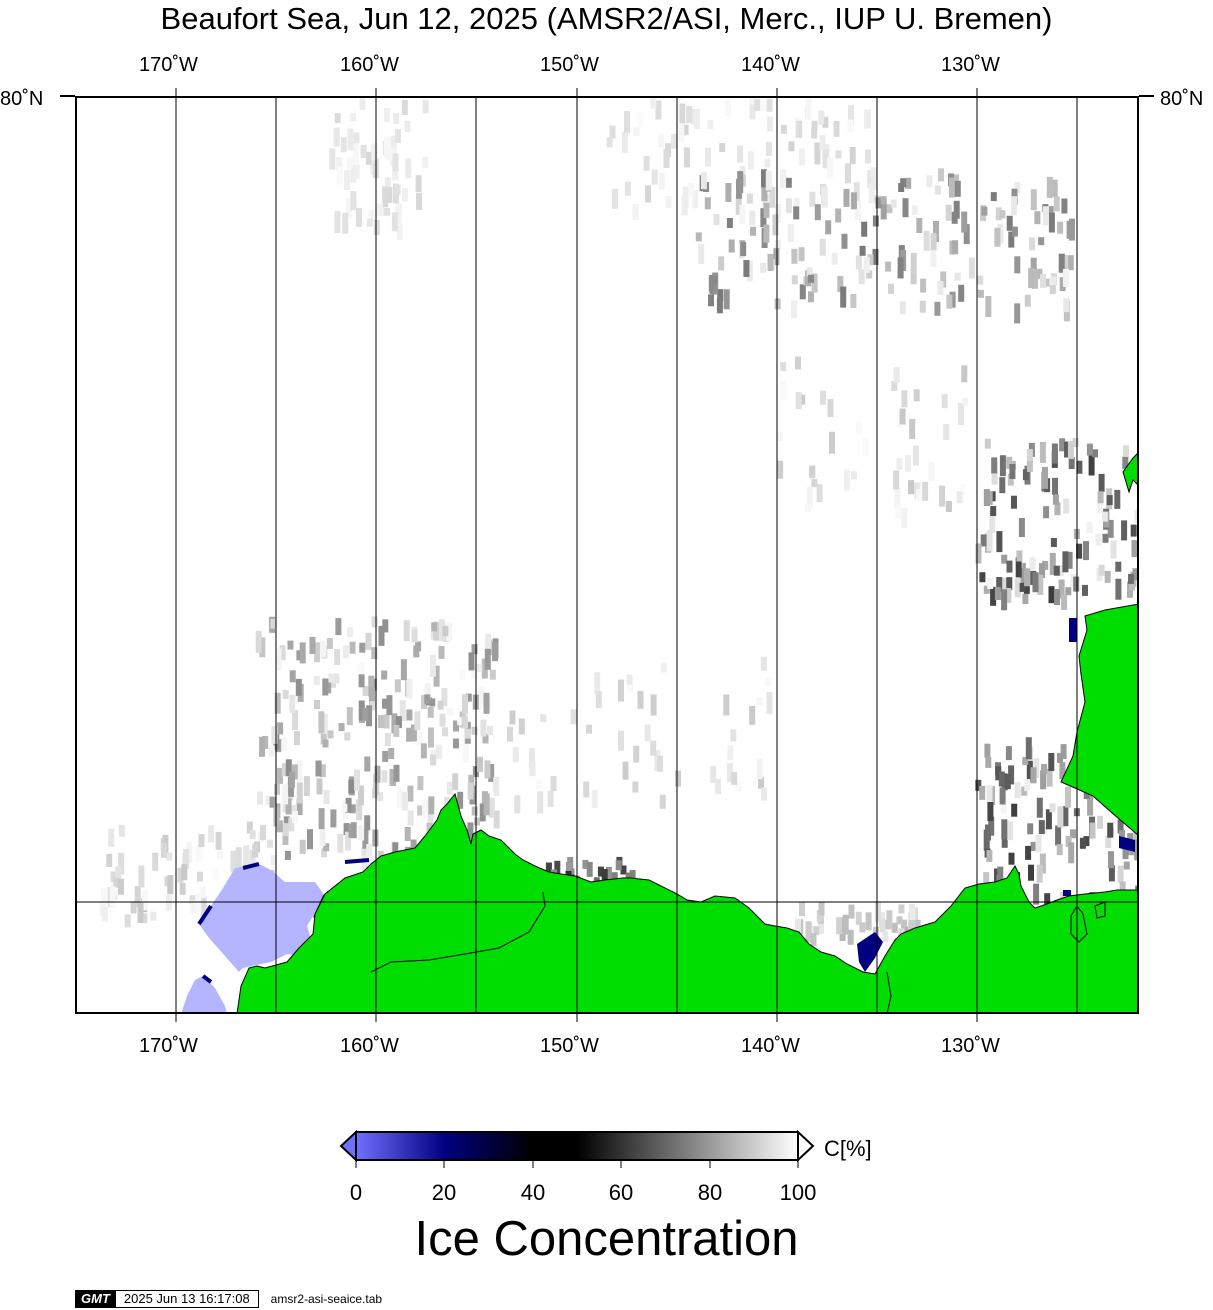 Image resolution: width=1213 pixels, height=1310 pixels. I want to click on lon-label-top-130w: 130˚W, so click(970, 65).